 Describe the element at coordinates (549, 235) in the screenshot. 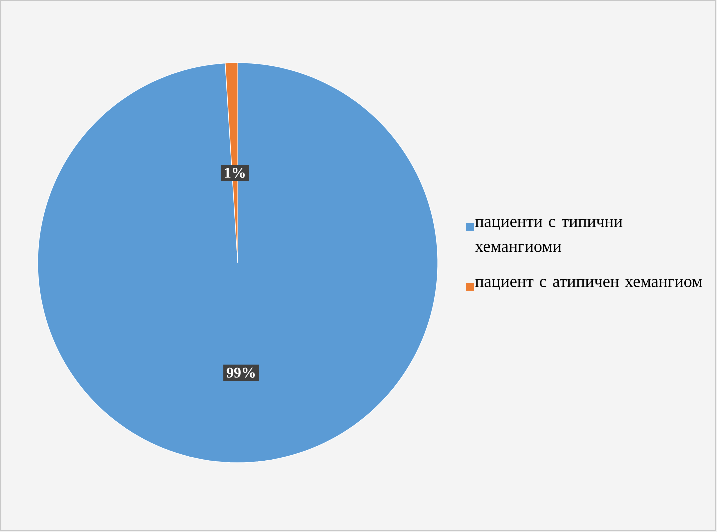

I see `legend-label: пациенти с типични хемангиоми` at that location.